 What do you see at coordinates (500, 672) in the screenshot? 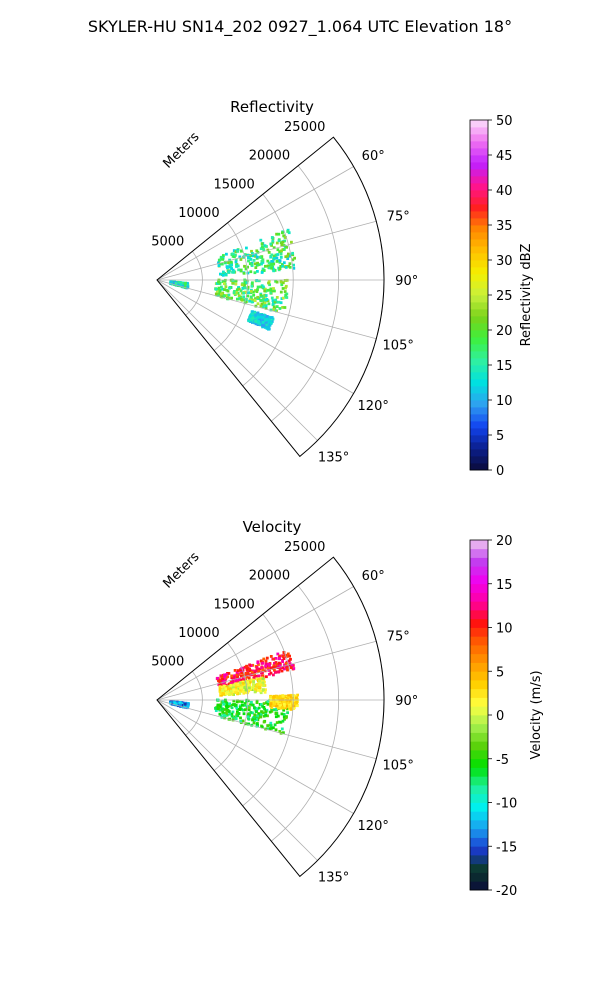
I see `velocity-colorbar-tick-label: 5` at bounding box center [500, 672].